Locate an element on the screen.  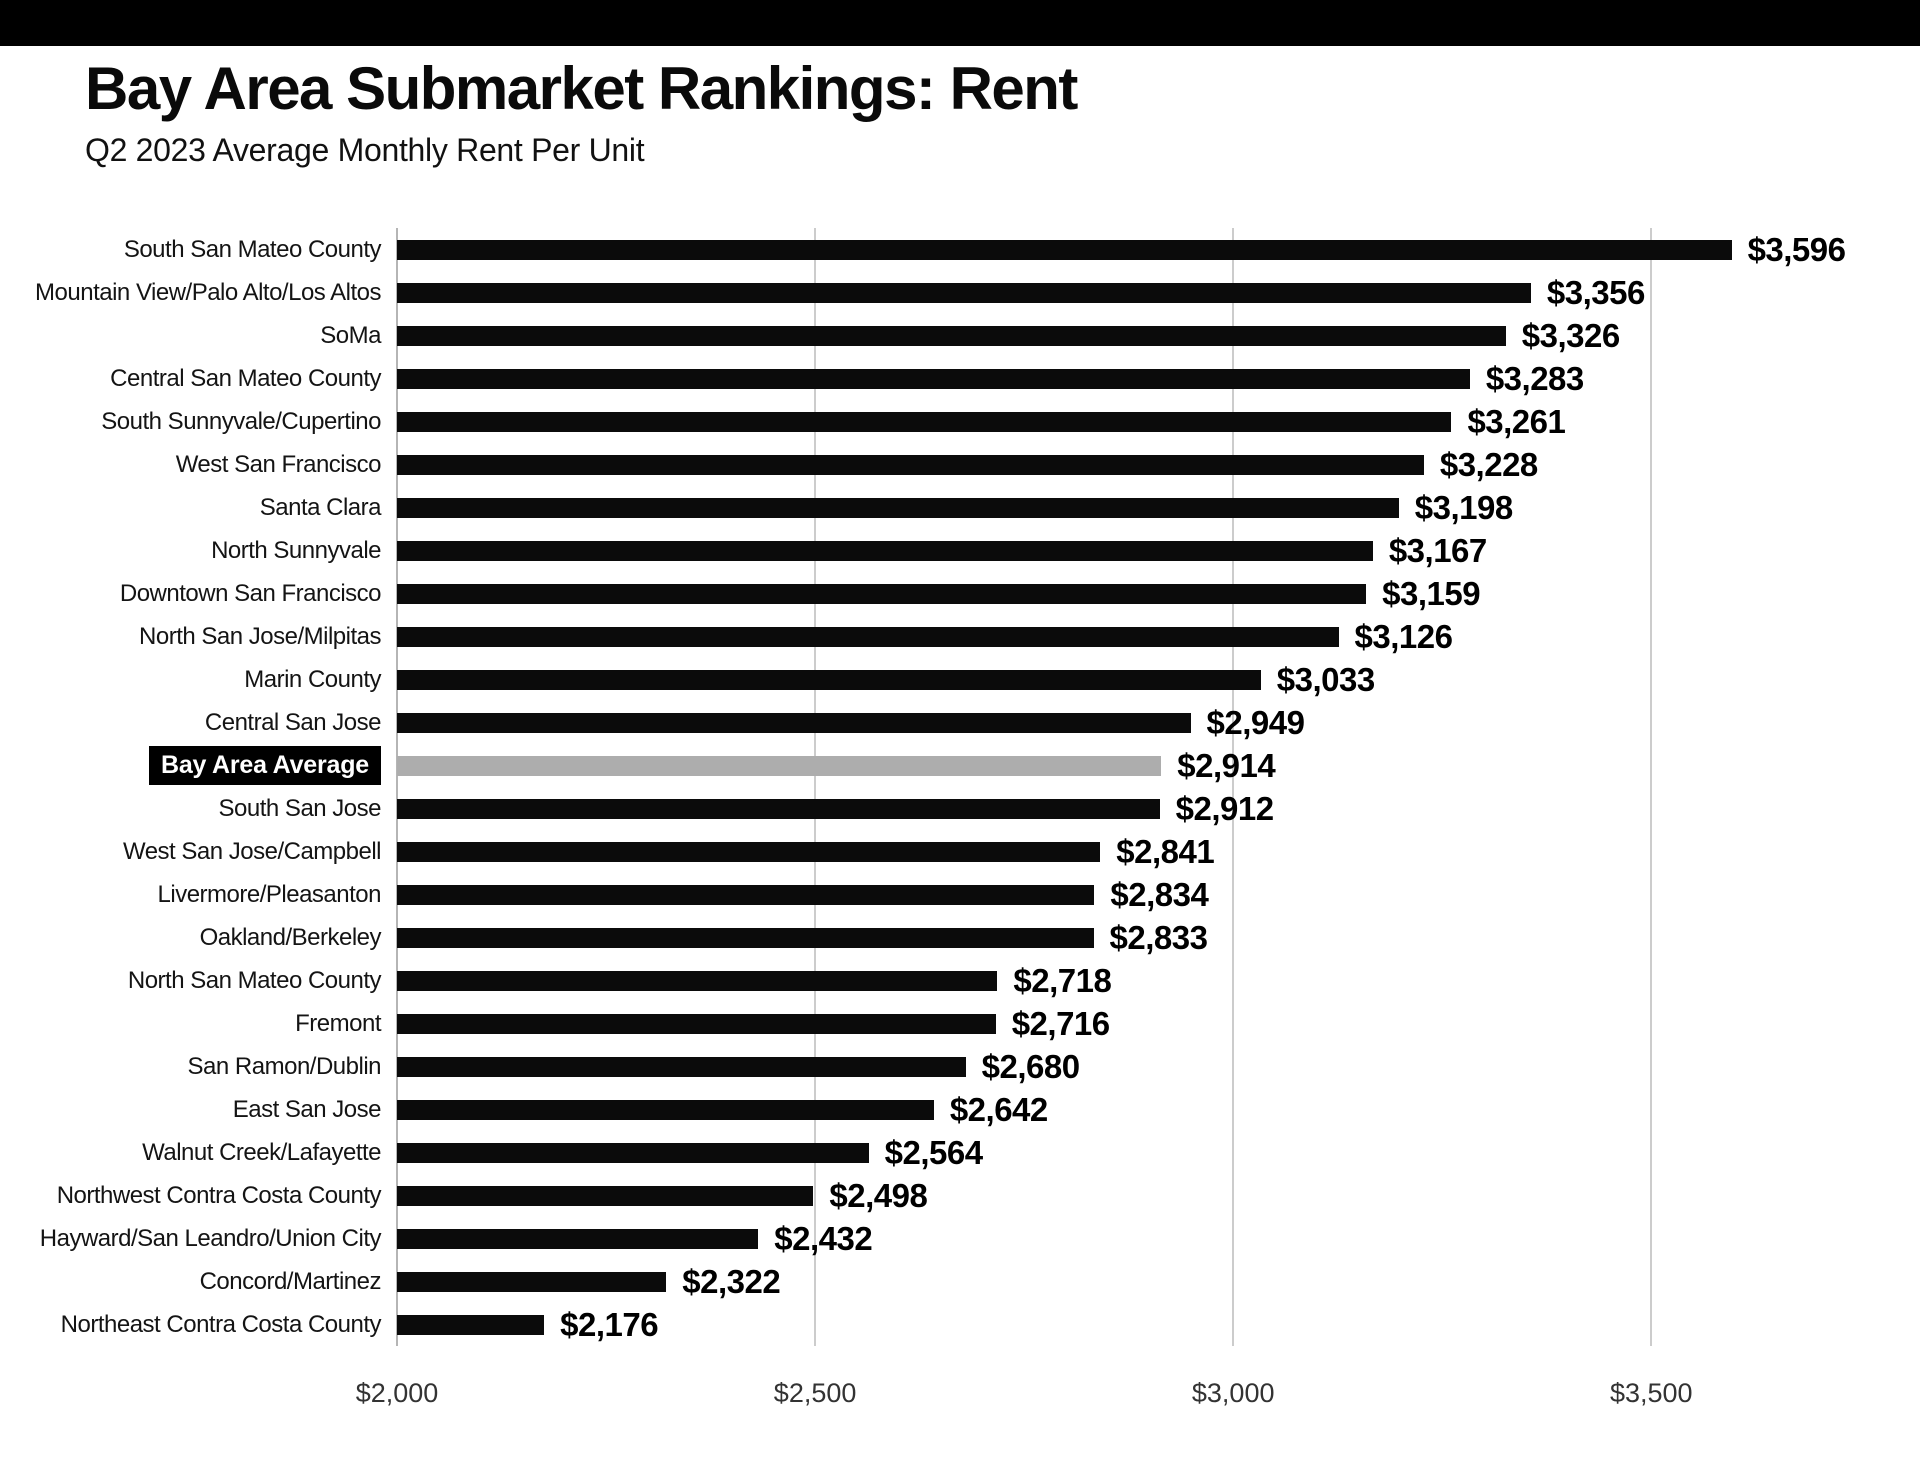
bar-row: North San Mateo County $2,718 is located at coordinates (992, 980).